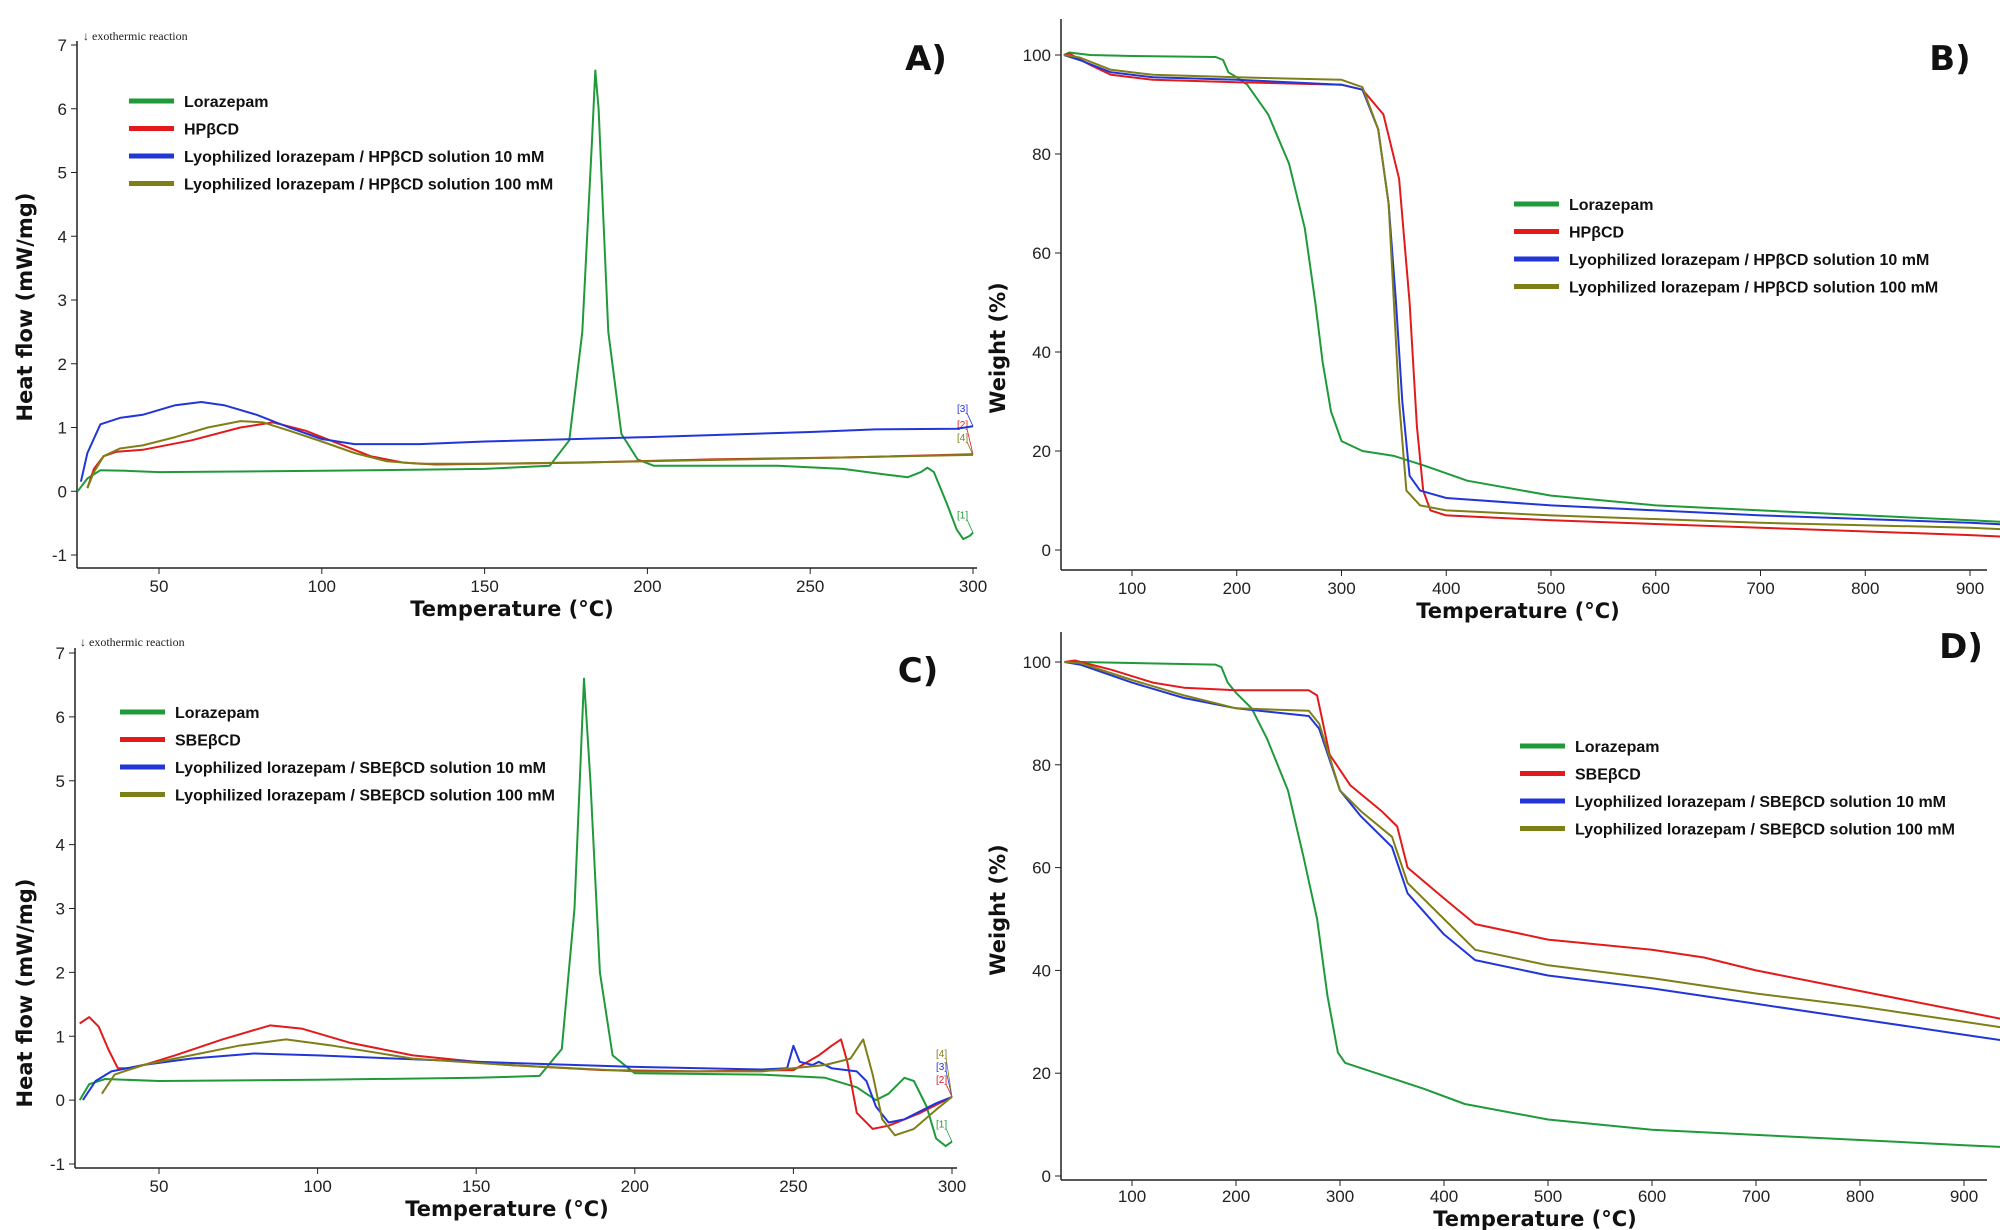 The width and height of the screenshot is (2000, 1230). I want to click on legend-label: SBEβCD, so click(208, 741).